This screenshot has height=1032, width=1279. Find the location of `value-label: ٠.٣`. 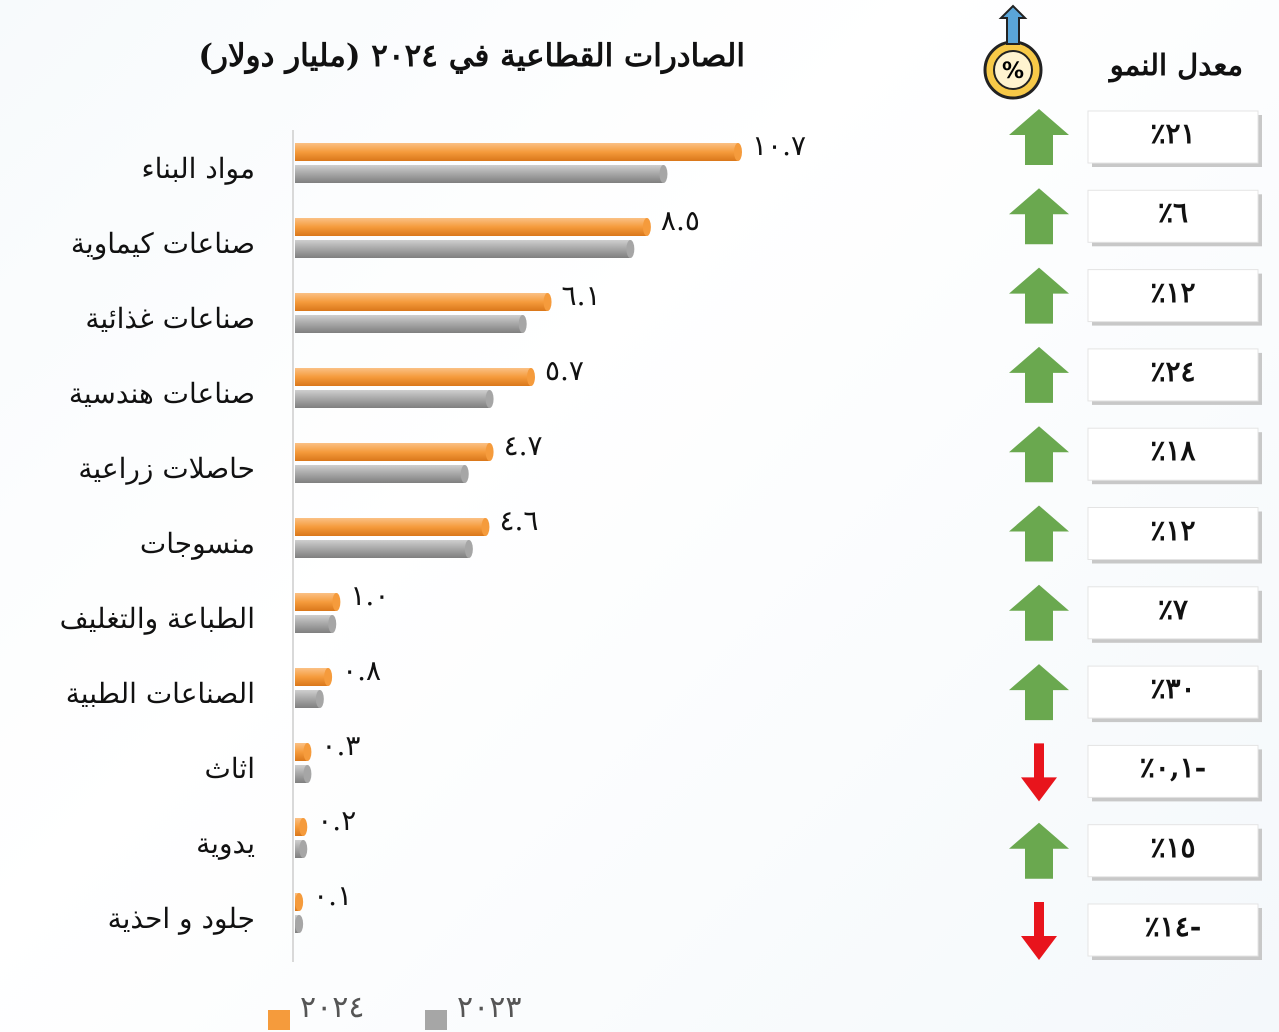

value-label: ٠.٣ is located at coordinates (341, 745).